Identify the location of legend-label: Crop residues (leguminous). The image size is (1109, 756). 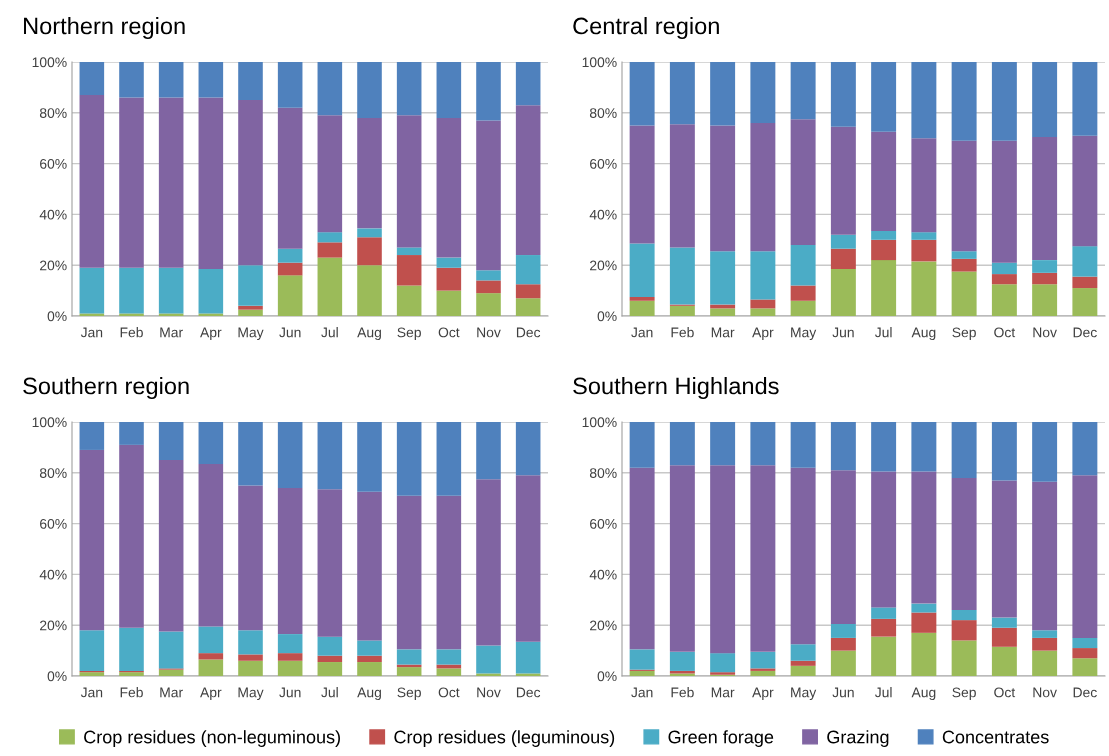
(504, 738).